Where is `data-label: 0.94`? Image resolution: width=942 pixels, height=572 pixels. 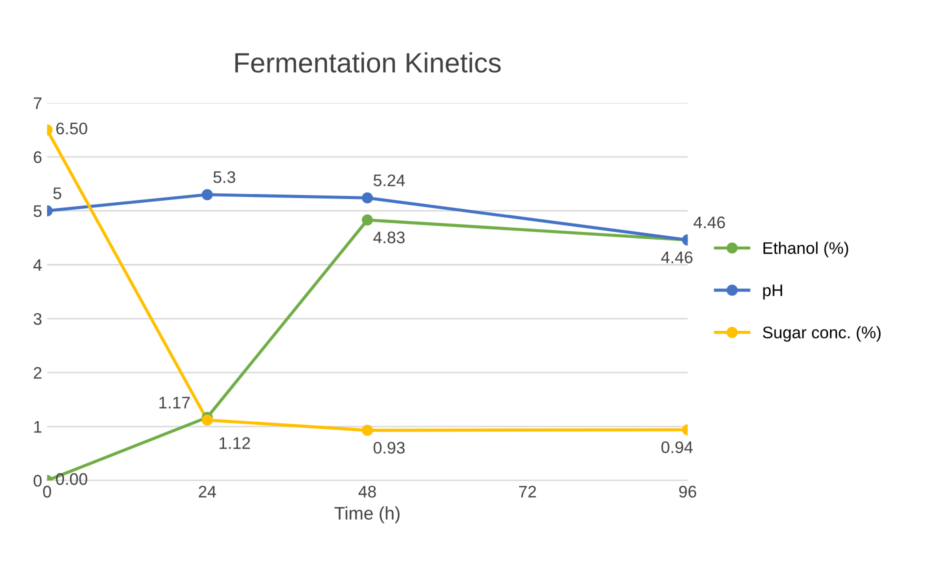
data-label: 0.94 is located at coordinates (677, 447).